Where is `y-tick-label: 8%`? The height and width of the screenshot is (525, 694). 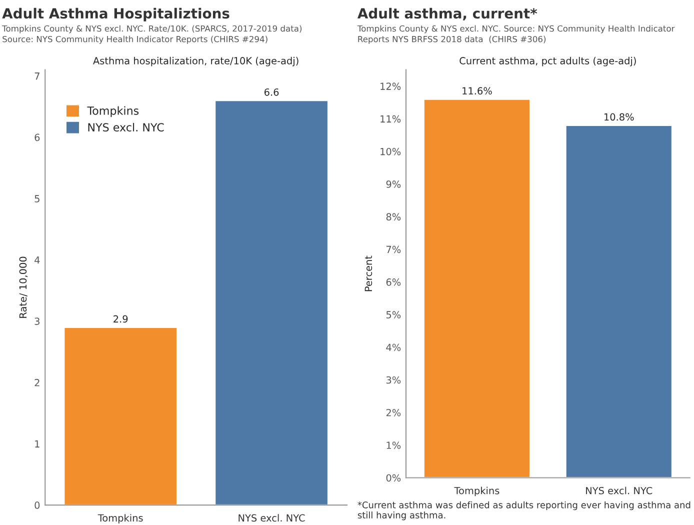 y-tick-label: 8% is located at coordinates (393, 217).